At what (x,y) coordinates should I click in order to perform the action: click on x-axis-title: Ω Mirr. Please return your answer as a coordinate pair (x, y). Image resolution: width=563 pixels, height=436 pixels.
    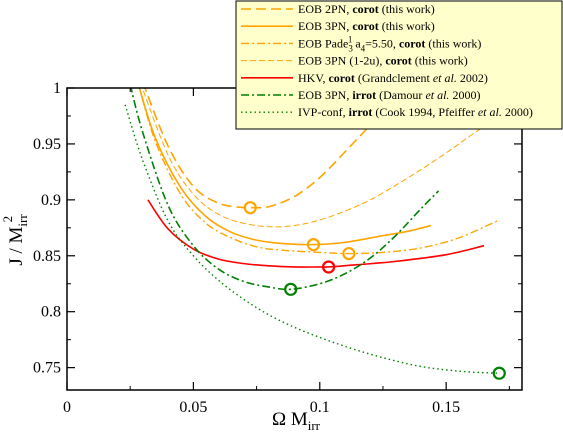
    Looking at the image, I should click on (296, 421).